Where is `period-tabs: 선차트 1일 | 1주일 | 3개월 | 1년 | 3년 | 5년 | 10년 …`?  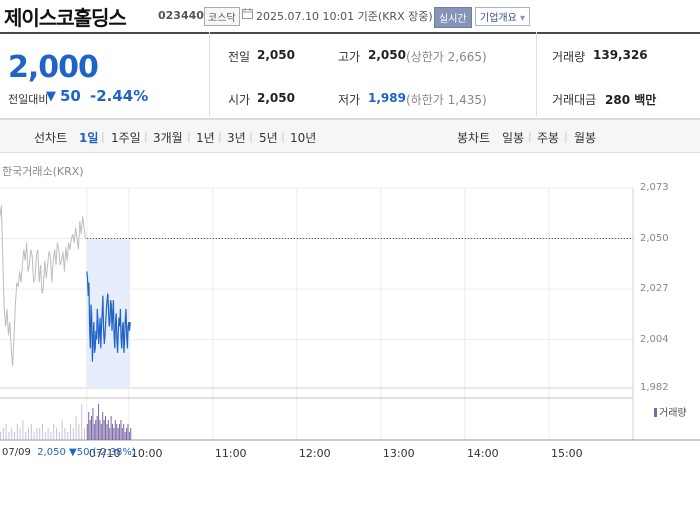 period-tabs: 선차트 1일 | 1주일 | 3개월 | 1년 | 3년 | 5년 | 10년 … is located at coordinates (350, 136).